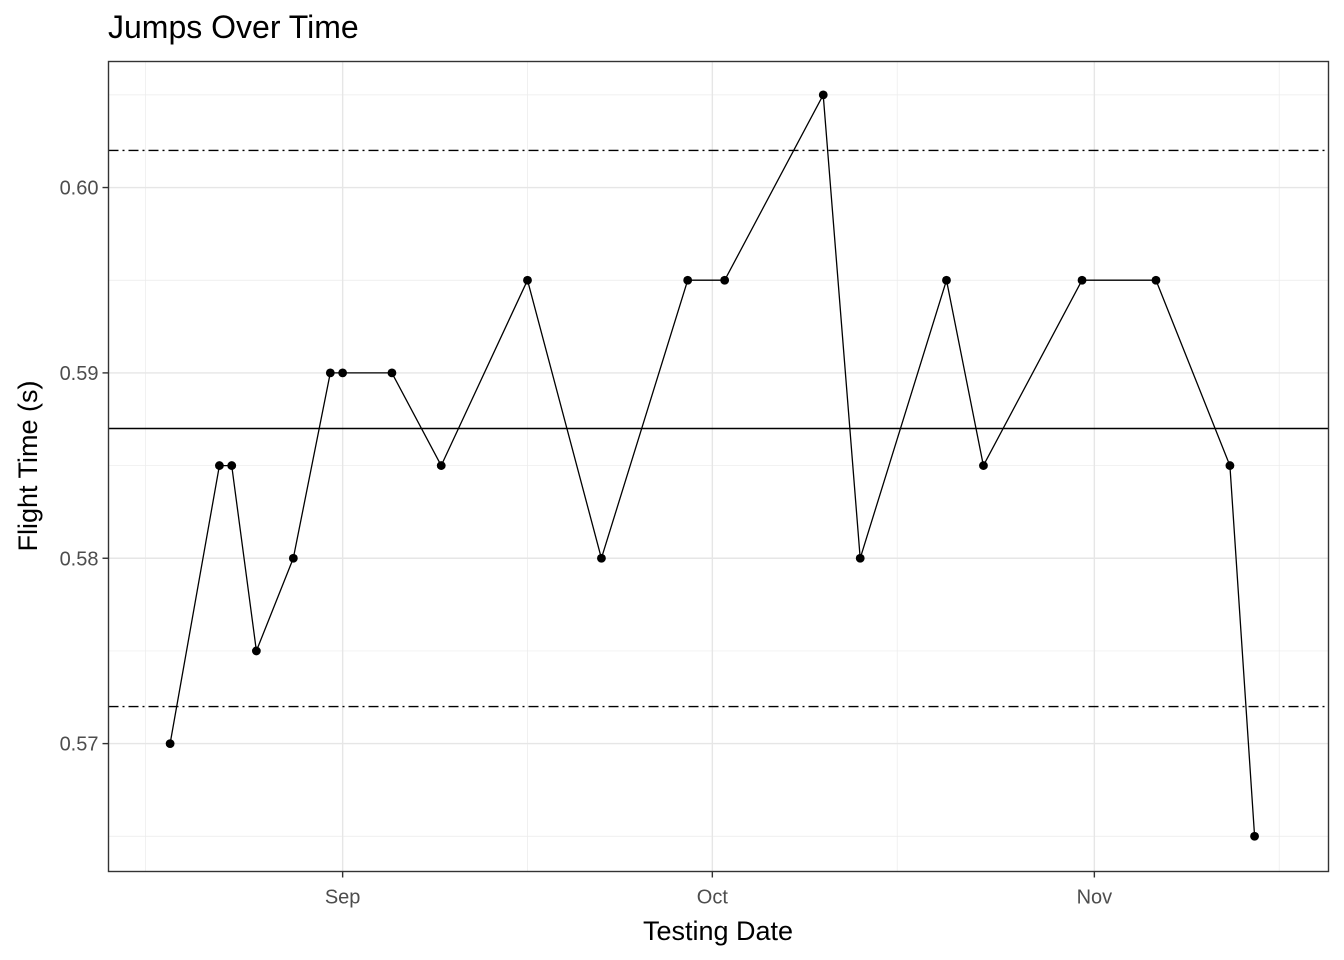 The width and height of the screenshot is (1344, 960). What do you see at coordinates (233, 27) in the screenshot?
I see `chart-title: Jumps Over Time` at bounding box center [233, 27].